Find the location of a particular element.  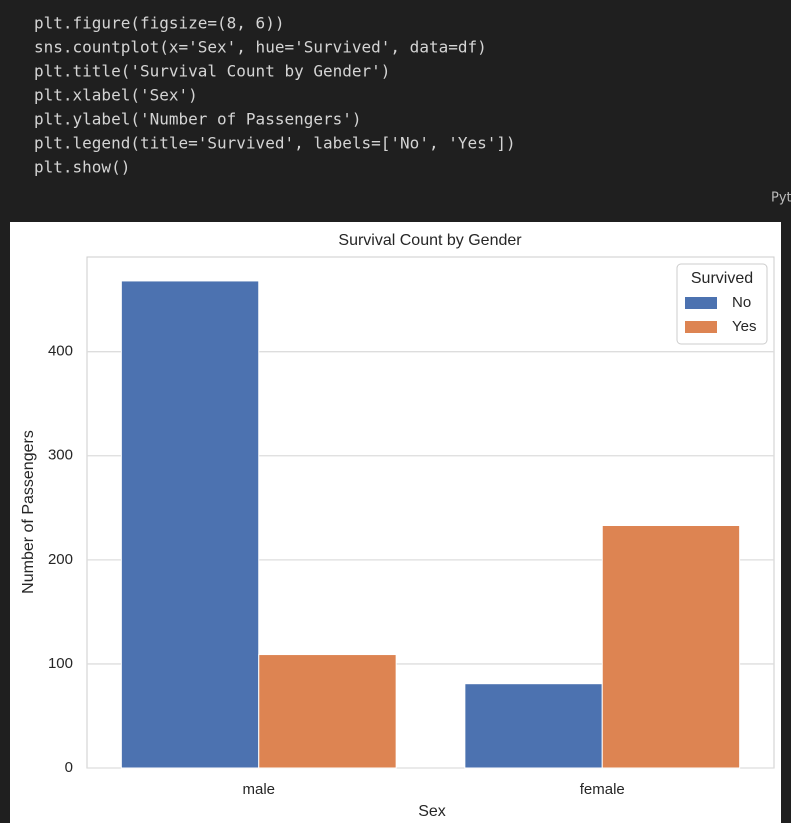

y-tick-label: 200 is located at coordinates (60, 559).